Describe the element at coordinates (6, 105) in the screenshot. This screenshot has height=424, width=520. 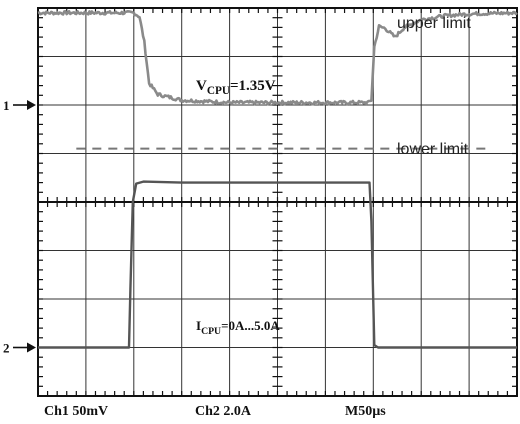
I see `ch1-ground-marker-label: 1` at that location.